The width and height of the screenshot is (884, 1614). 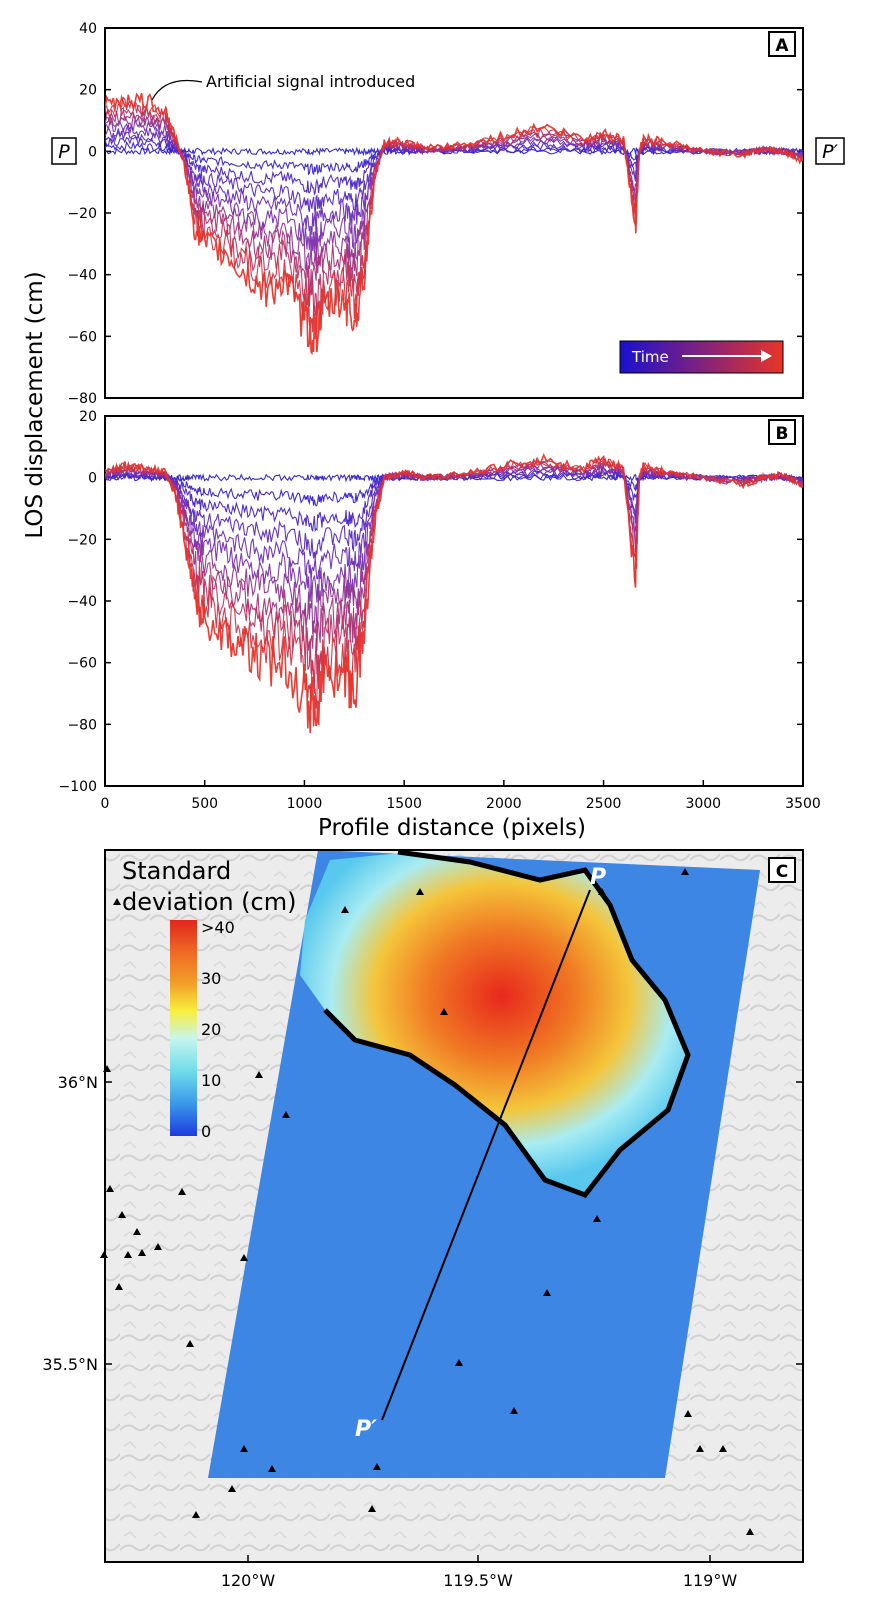 I want to click on xtick-label: 2500, so click(x=604, y=804).